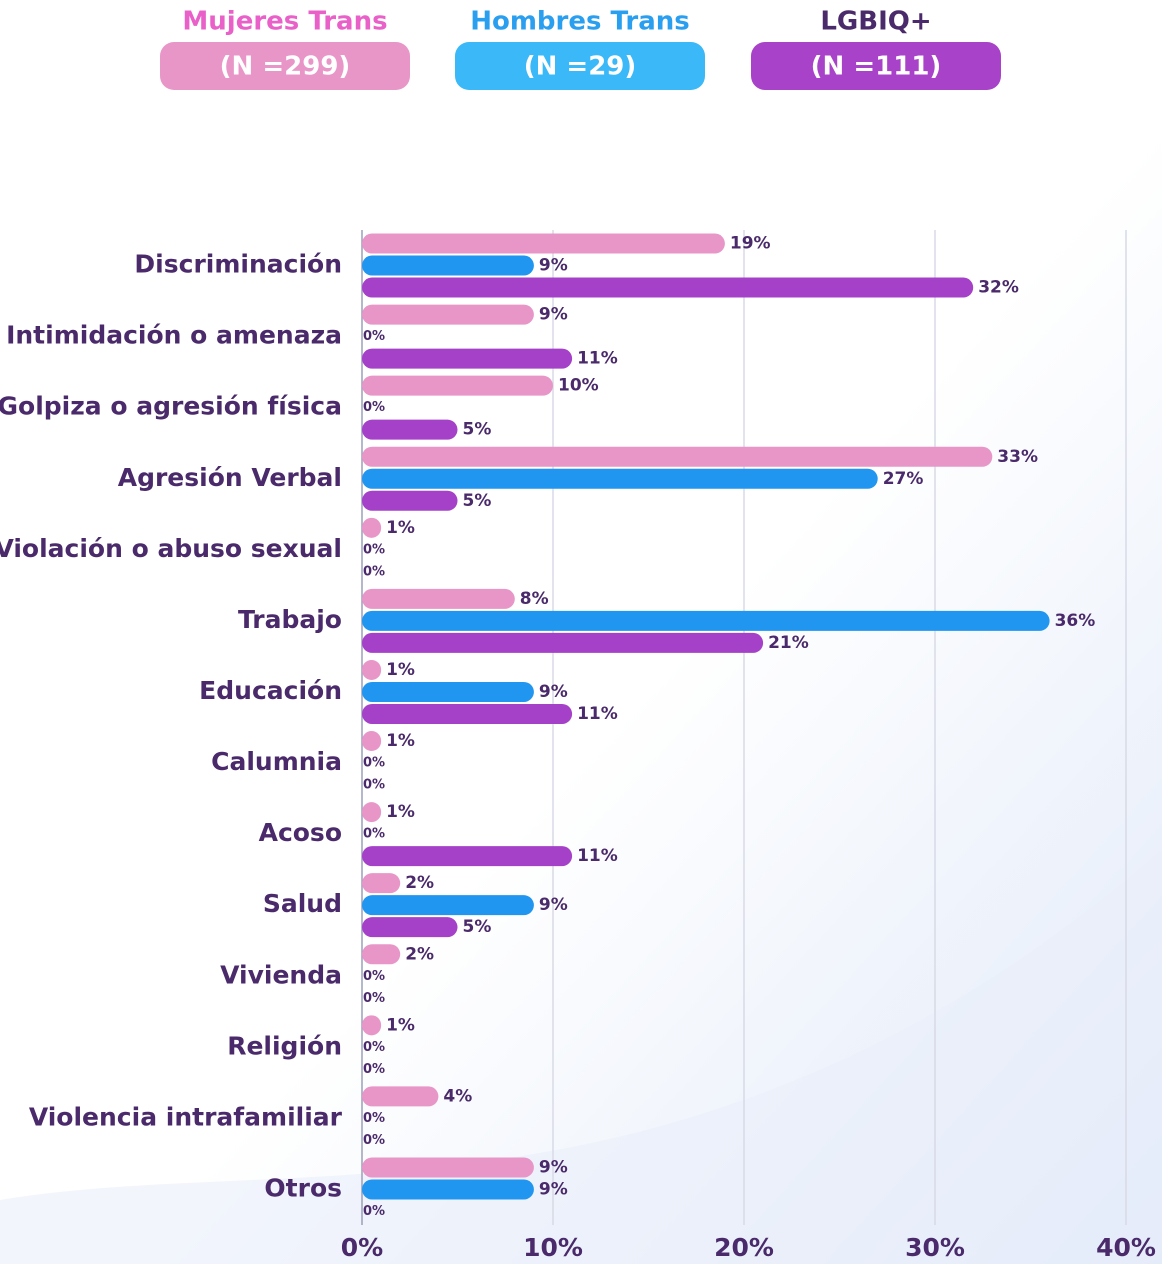 The width and height of the screenshot is (1162, 1264). What do you see at coordinates (300, 832) in the screenshot?
I see `y-tick-label: Acoso` at bounding box center [300, 832].